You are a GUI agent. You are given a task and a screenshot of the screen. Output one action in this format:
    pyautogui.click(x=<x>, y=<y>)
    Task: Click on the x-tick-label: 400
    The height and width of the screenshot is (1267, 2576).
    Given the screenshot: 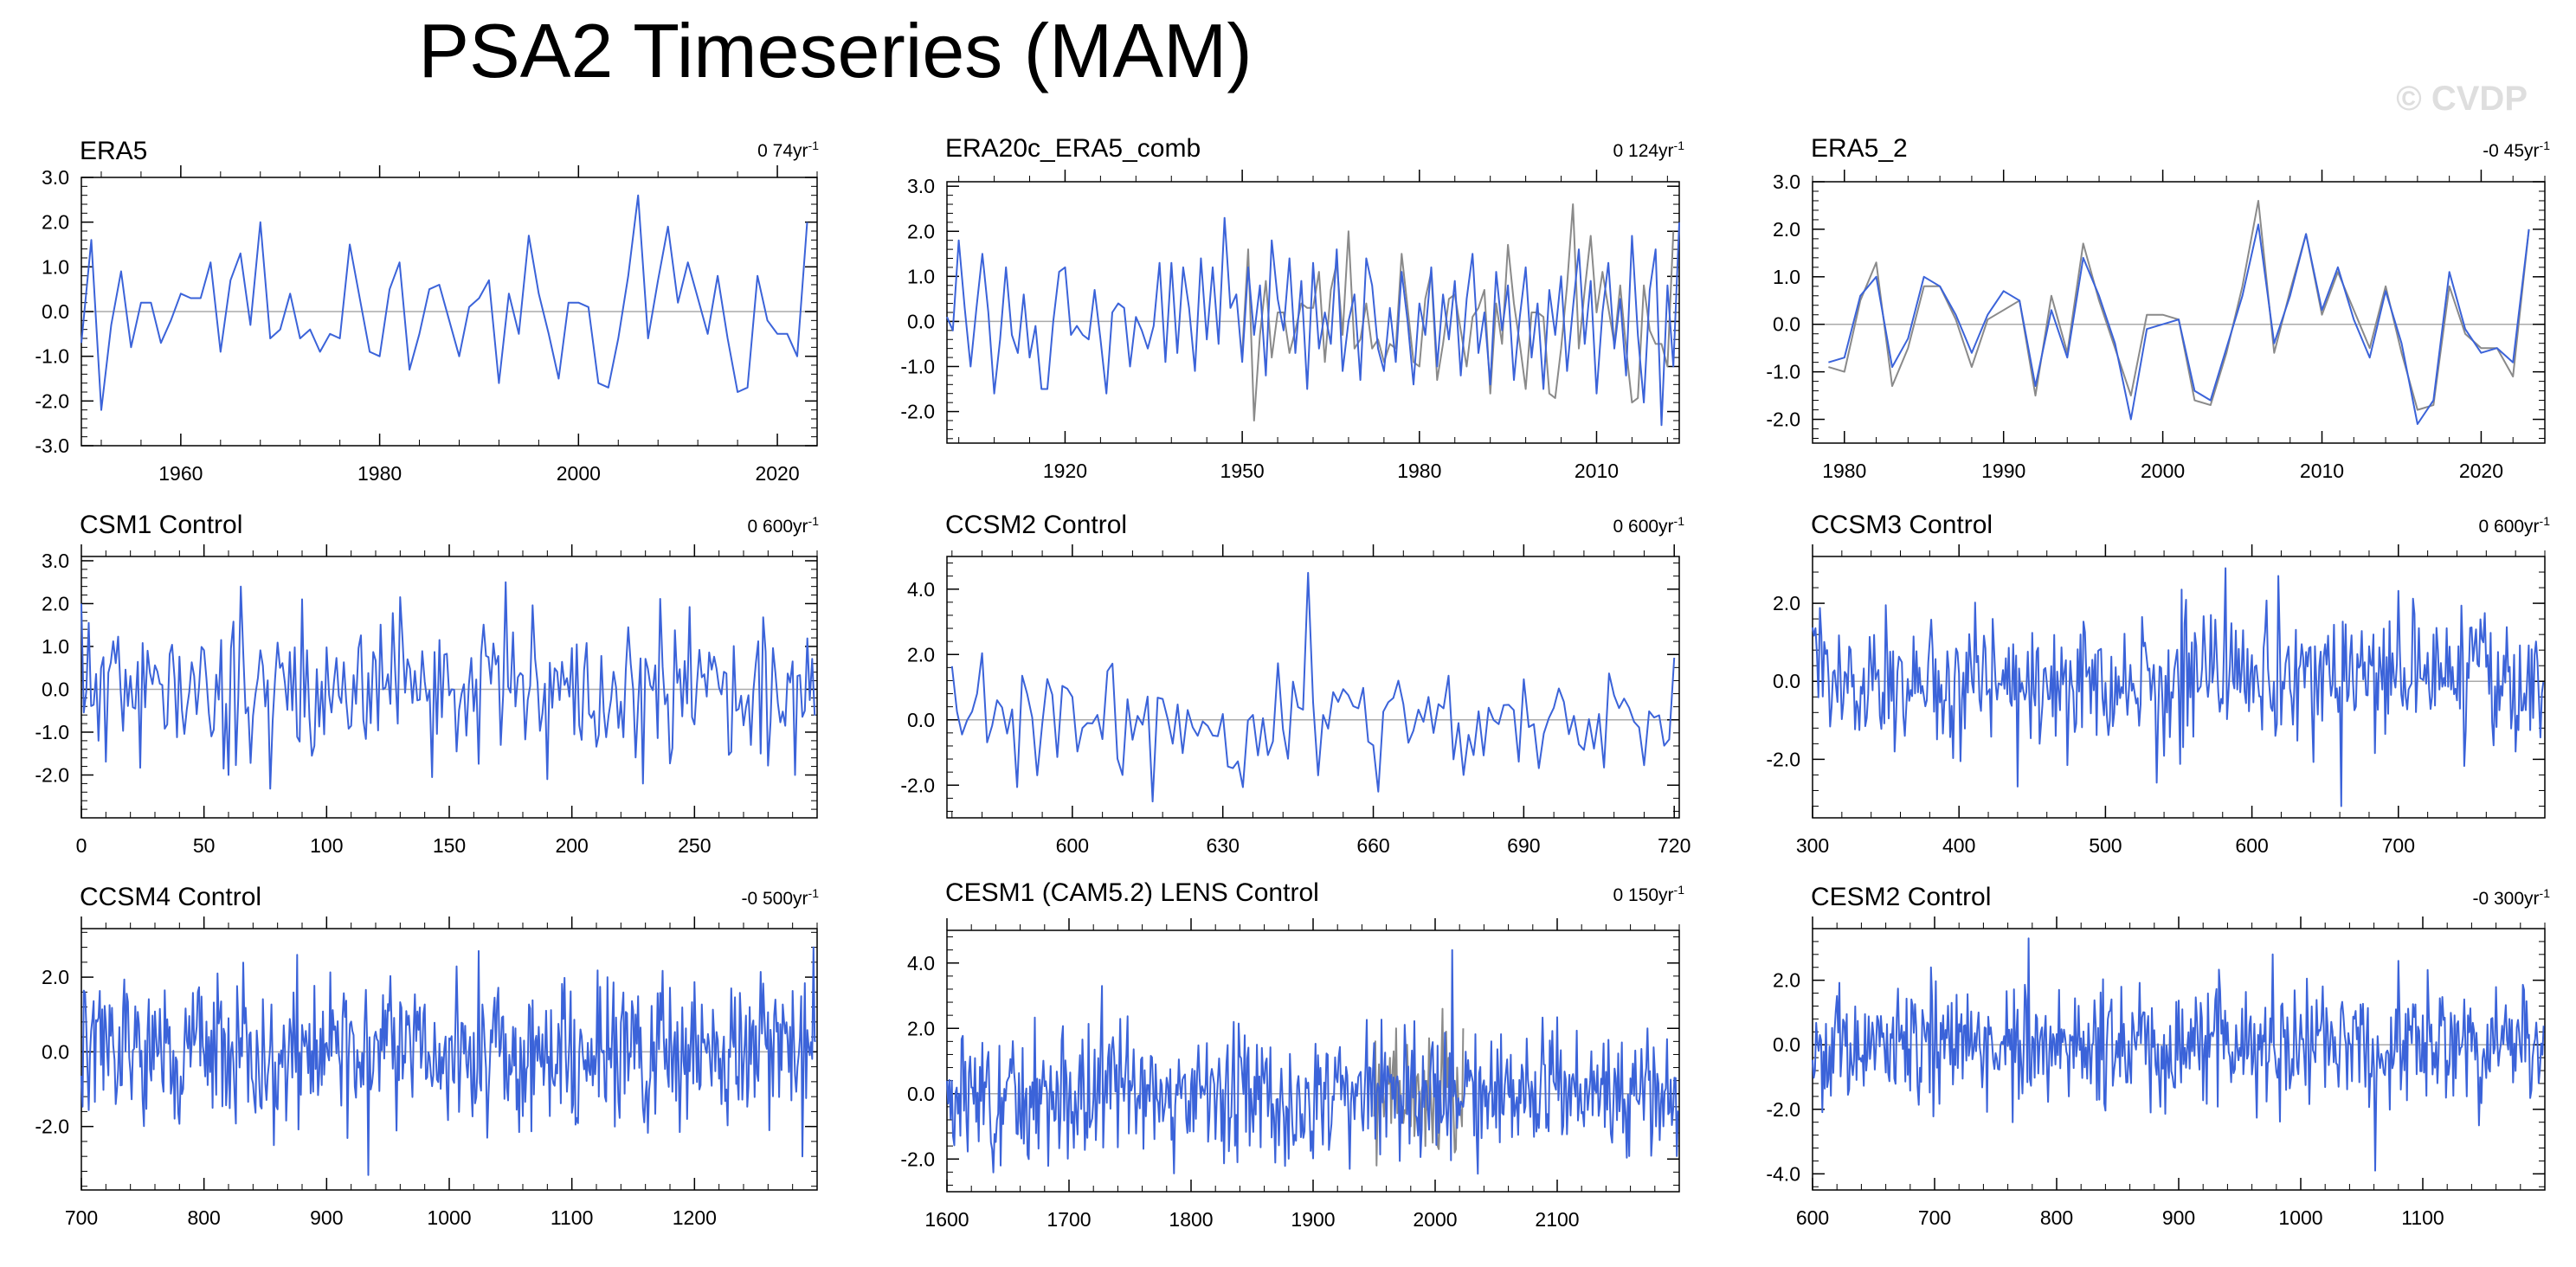 What is the action you would take?
    pyautogui.click(x=1958, y=845)
    